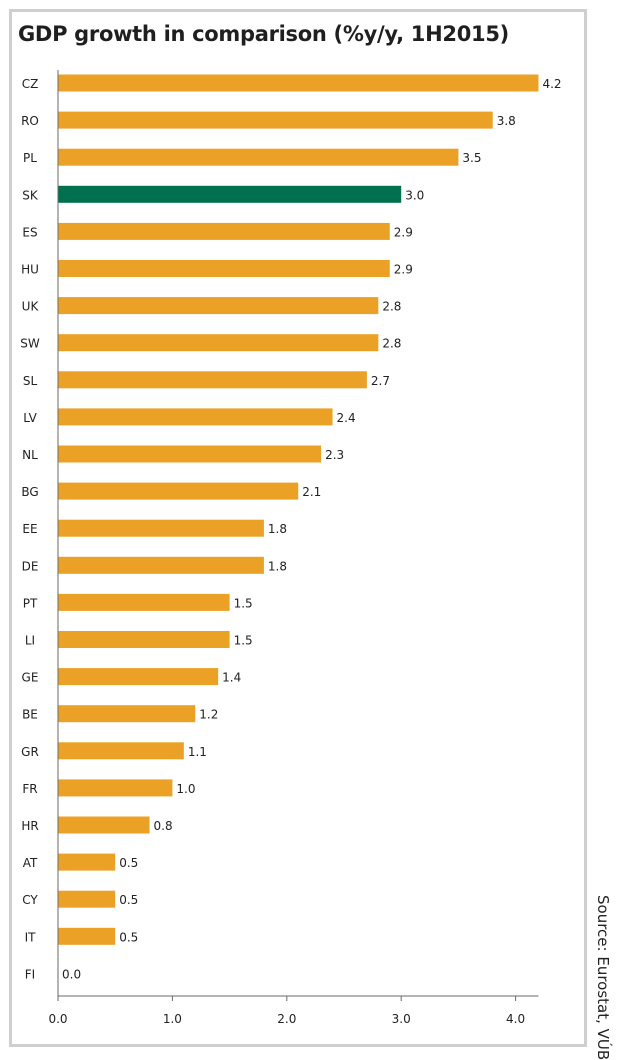 The image size is (625, 1060). I want to click on category-label-li: LI, so click(30, 641).